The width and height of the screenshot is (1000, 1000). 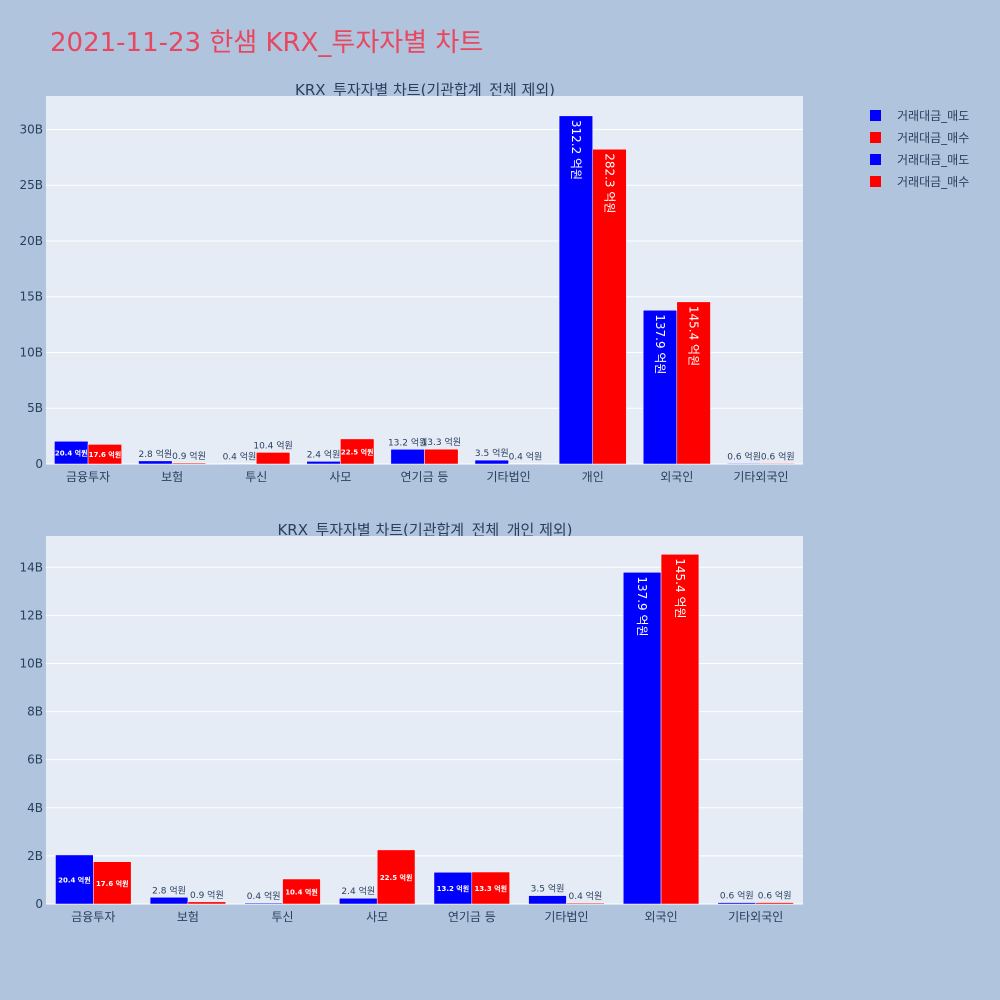 I want to click on y-tick-label: 15B, so click(x=31, y=297).